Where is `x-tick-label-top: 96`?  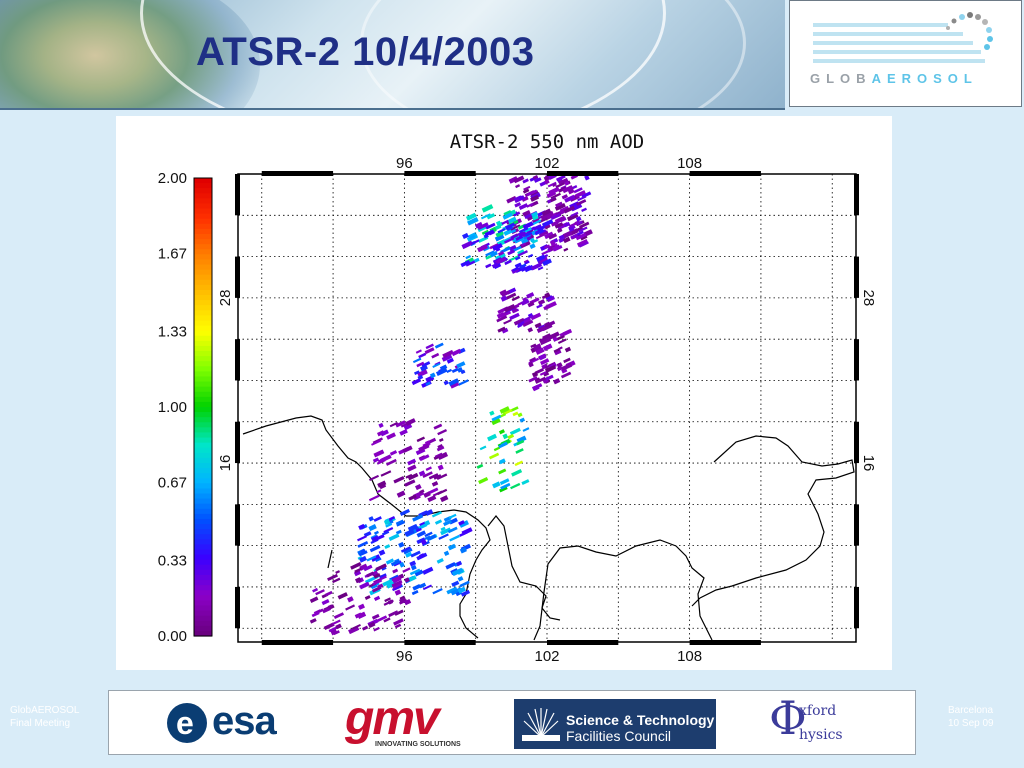 x-tick-label-top: 96 is located at coordinates (404, 163).